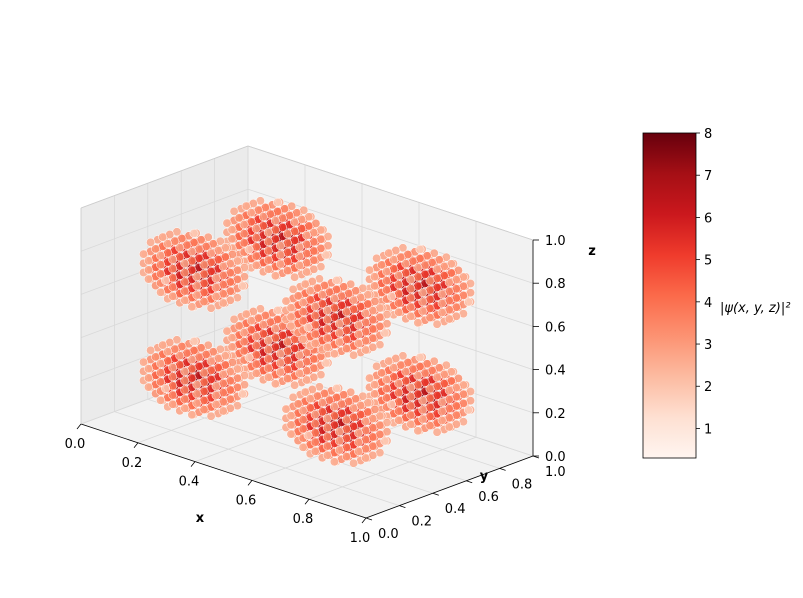 The width and height of the screenshot is (803, 598). I want to click on z-tick-label: 1.0, so click(555, 241).